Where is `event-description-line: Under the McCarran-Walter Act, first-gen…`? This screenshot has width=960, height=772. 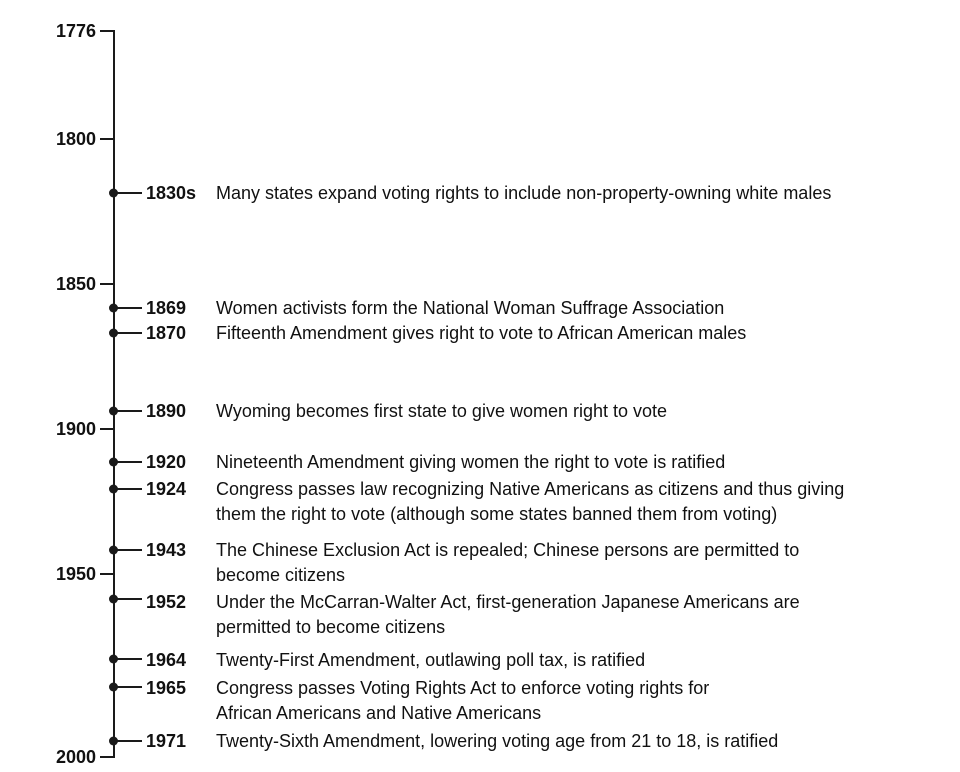
event-description-line: Under the McCarran-Walter Act, first-gen… is located at coordinates (508, 602).